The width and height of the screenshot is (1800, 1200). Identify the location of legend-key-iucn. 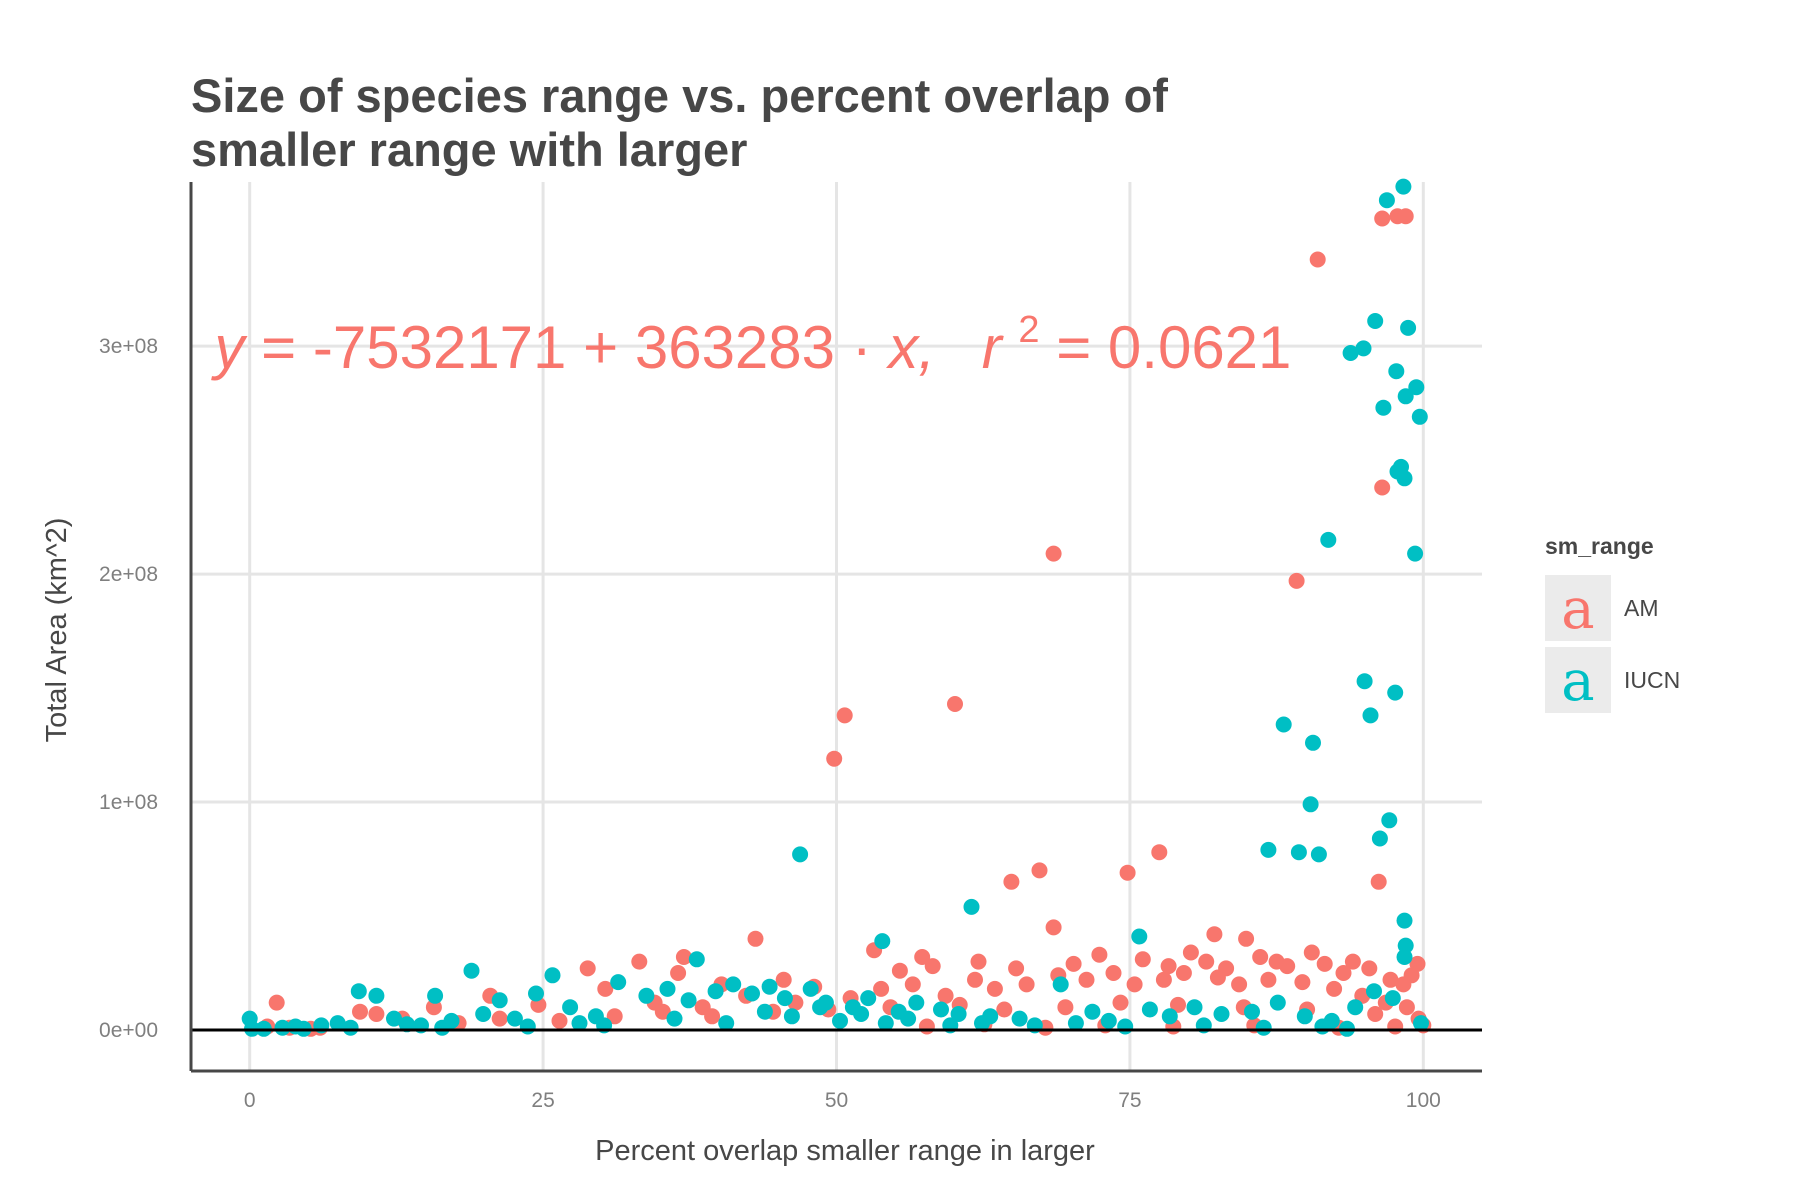
(1578, 680).